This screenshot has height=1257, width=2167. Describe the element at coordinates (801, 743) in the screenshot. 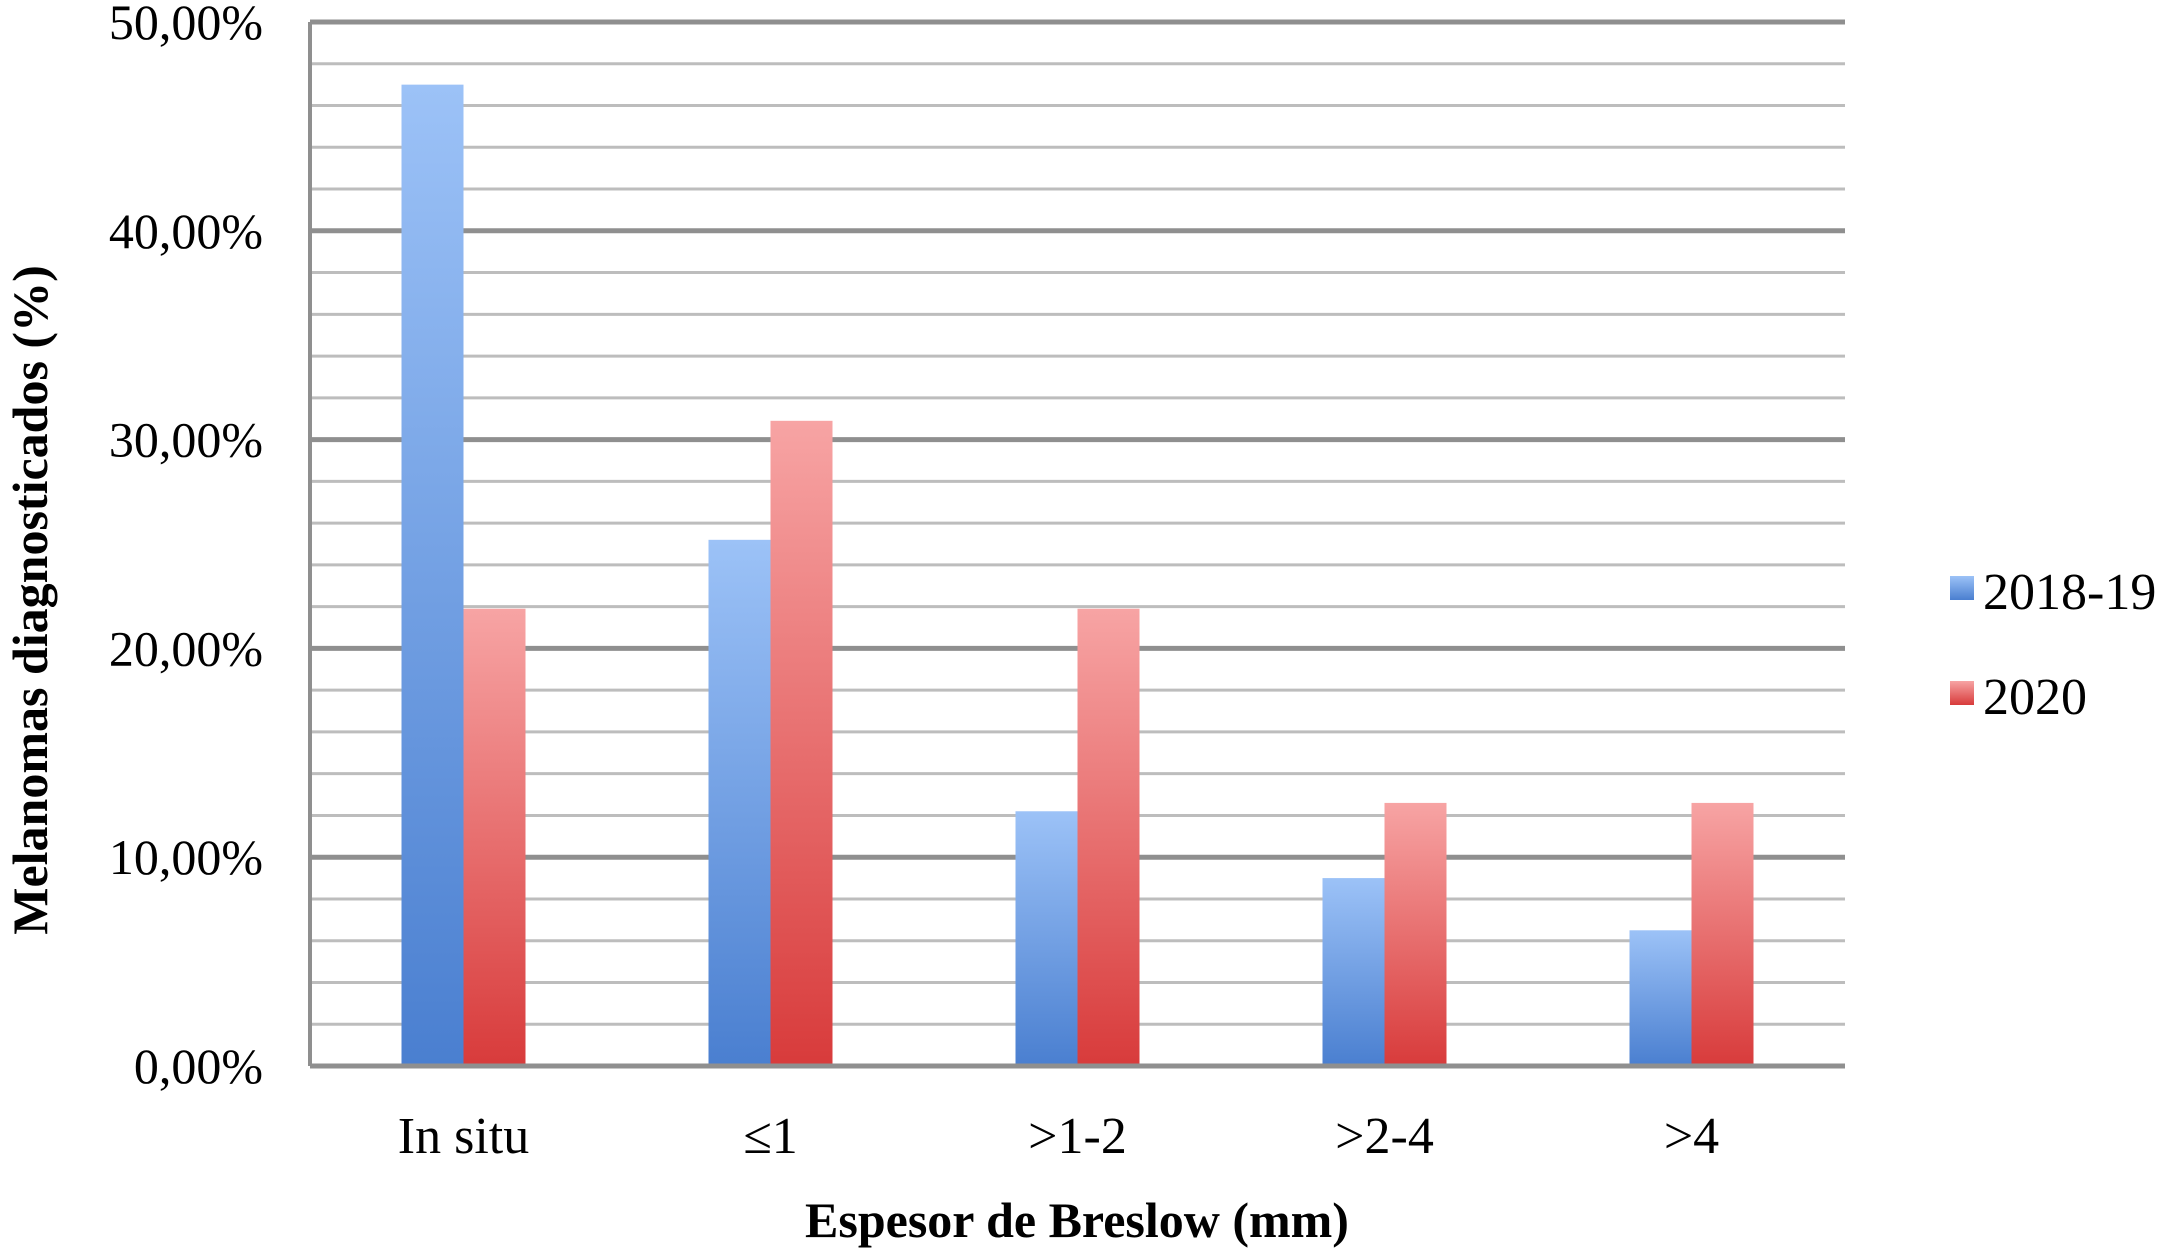

I see `bar-2020-≤1` at that location.